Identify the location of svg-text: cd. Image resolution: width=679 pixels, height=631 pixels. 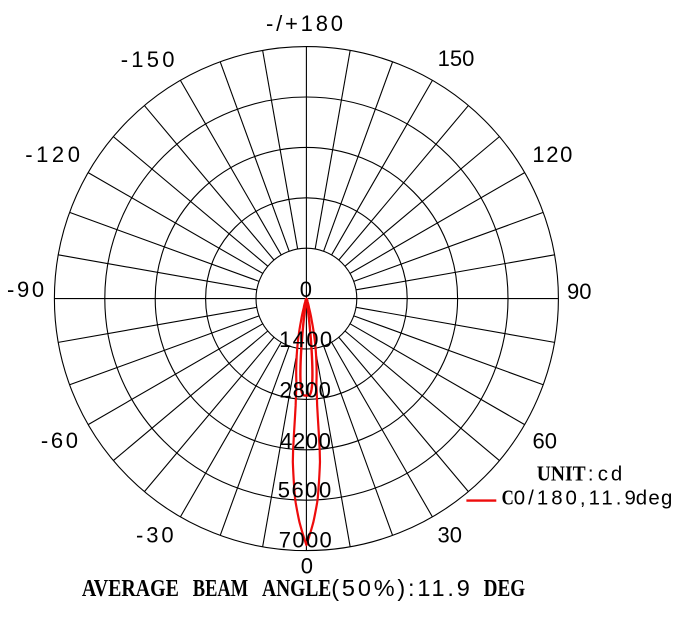
(610, 474).